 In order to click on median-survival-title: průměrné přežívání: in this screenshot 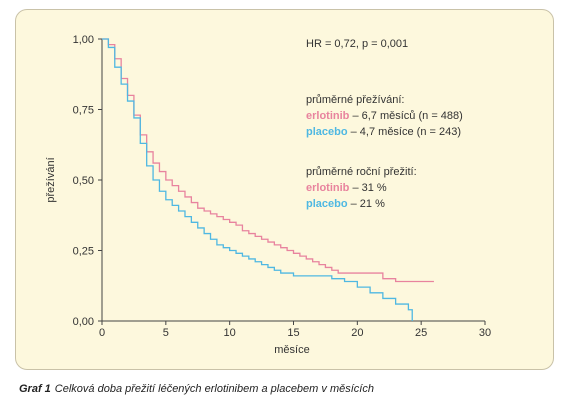, I will do `click(355, 100)`.